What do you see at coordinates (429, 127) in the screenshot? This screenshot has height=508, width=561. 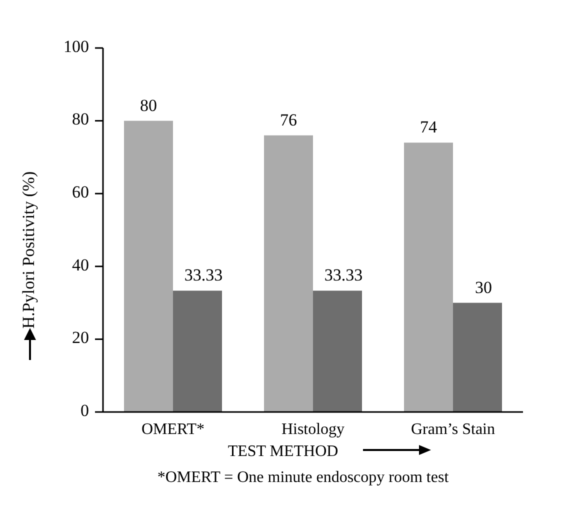 I see `data-label: 74` at bounding box center [429, 127].